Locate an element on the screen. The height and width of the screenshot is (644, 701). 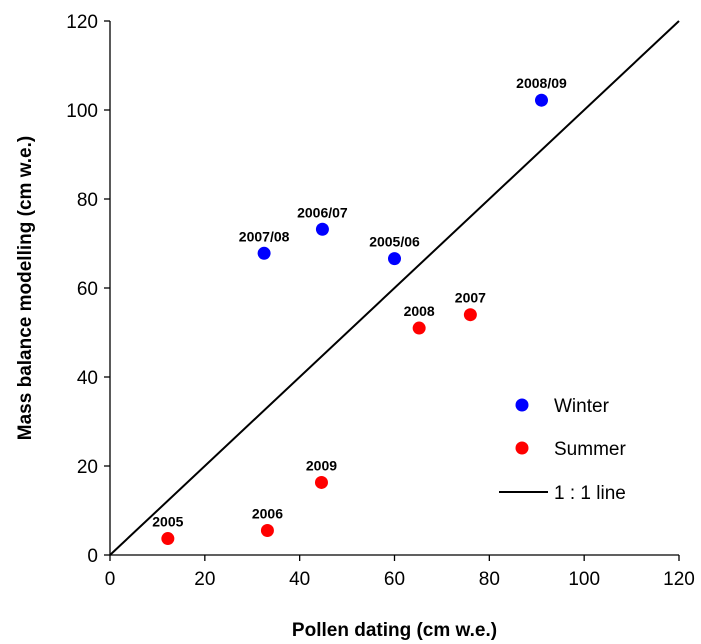
summer-point-label: 2009 is located at coordinates (321, 465).